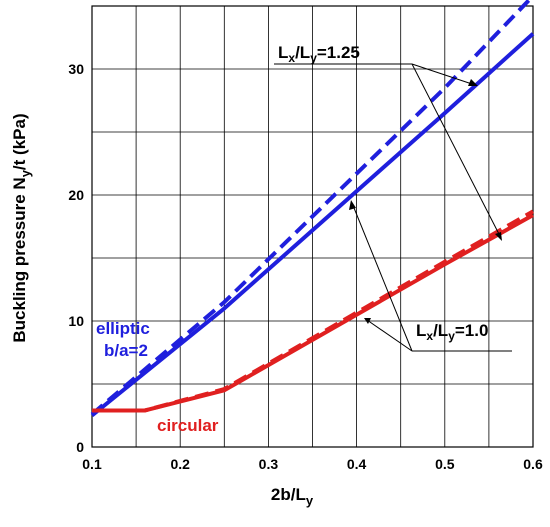 This screenshot has width=550, height=527. Describe the element at coordinates (452, 332) in the screenshot. I see `annotation-ratio-10: Lx/Ly=1.0` at that location.